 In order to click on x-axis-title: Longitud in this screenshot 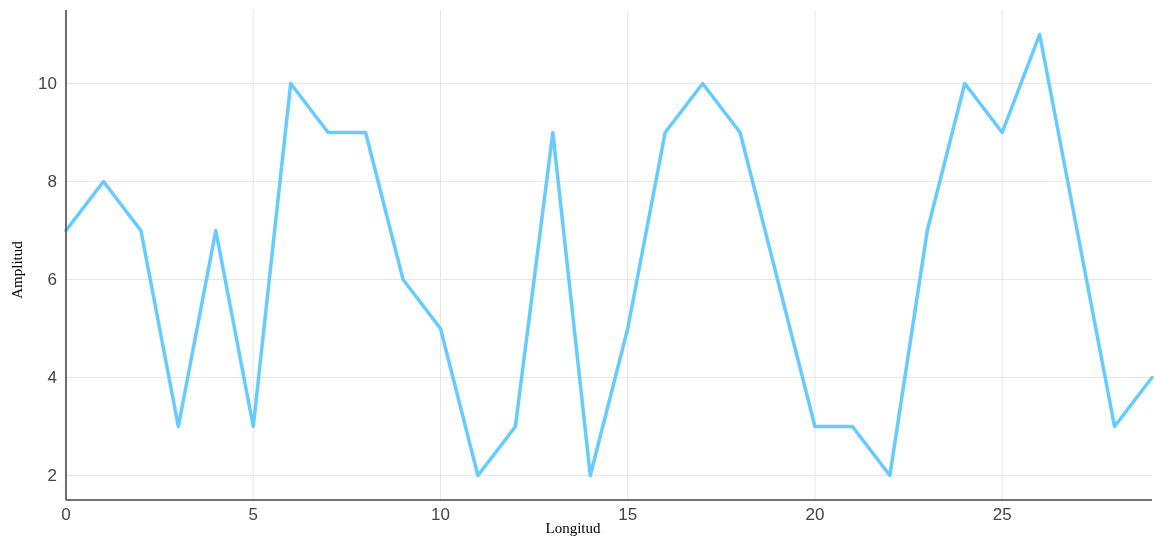, I will do `click(573, 528)`.